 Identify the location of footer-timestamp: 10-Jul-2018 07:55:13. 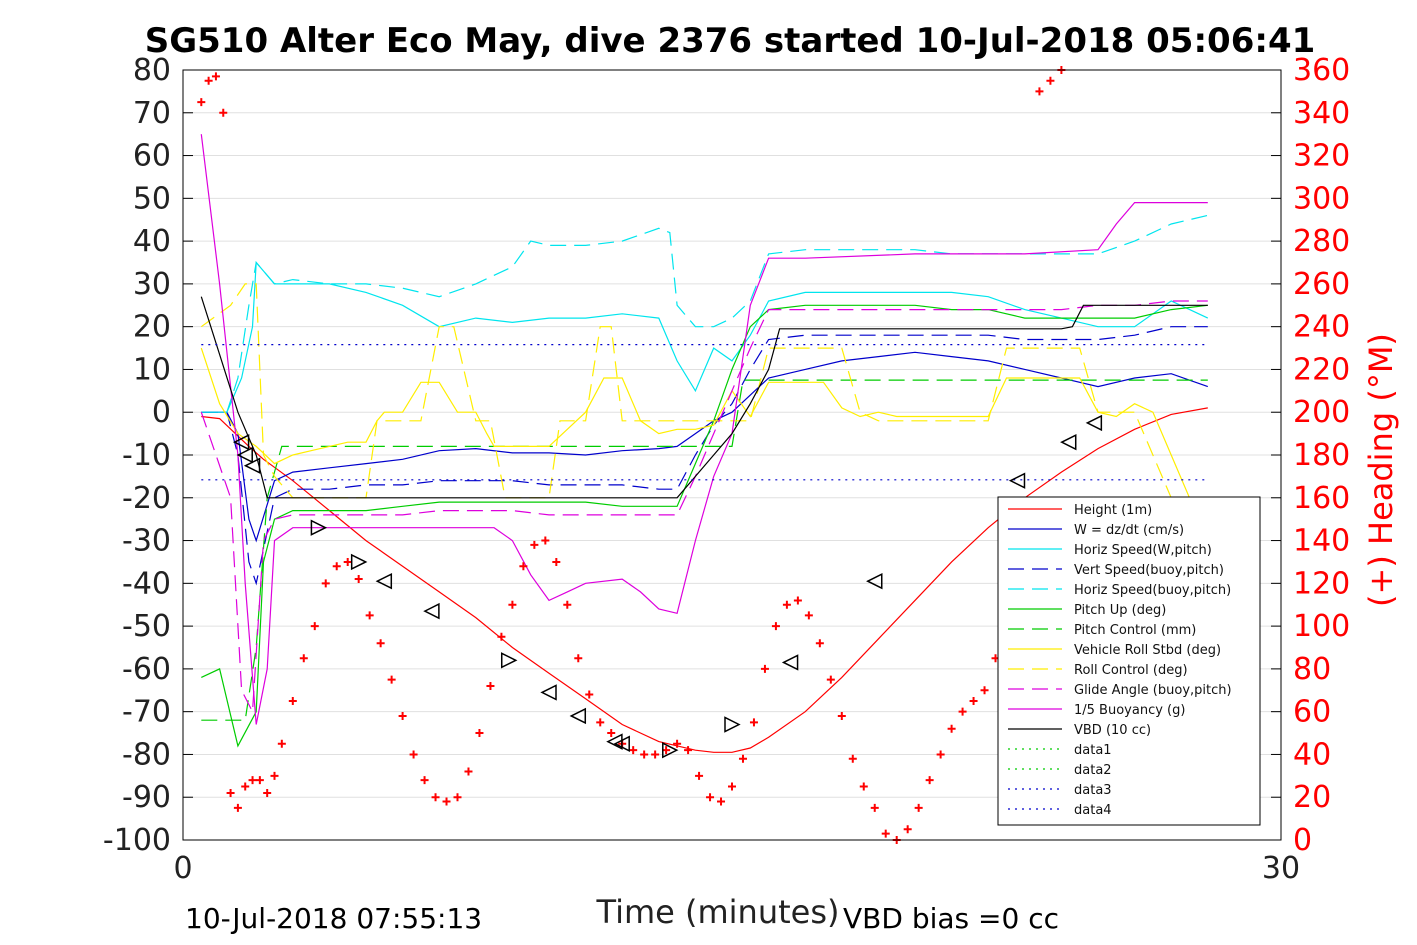
(333, 918).